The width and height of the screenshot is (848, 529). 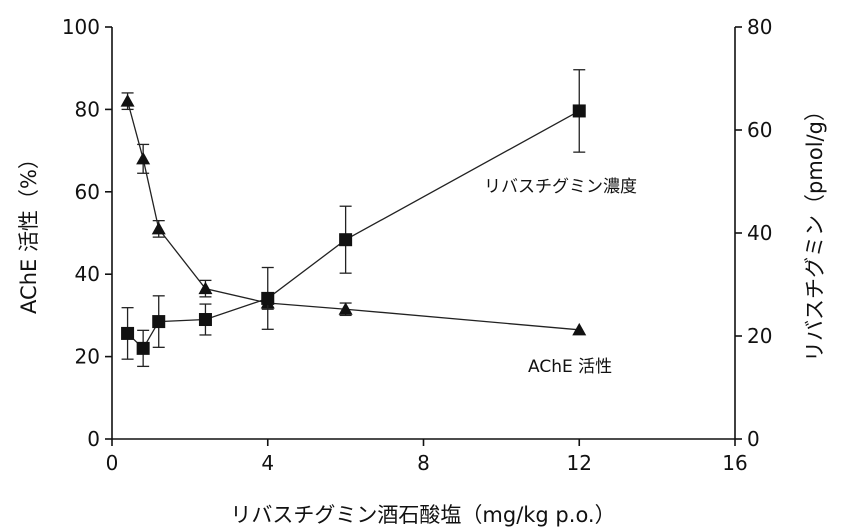 What do you see at coordinates (759, 27) in the screenshot?
I see `y-right-tick-label: 80` at bounding box center [759, 27].